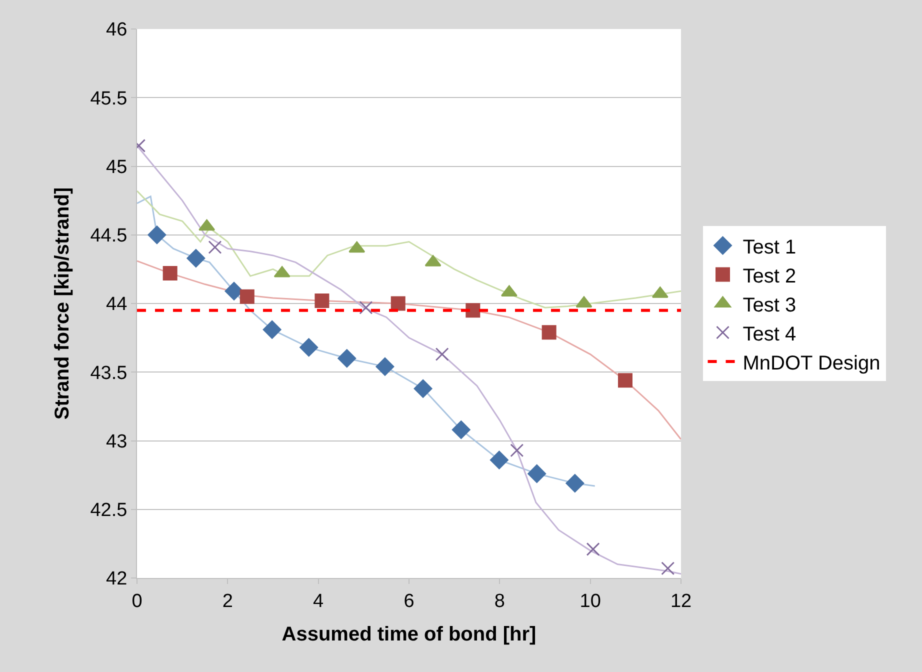 The image size is (922, 672). I want to click on x-tick-label: 0, so click(137, 601).